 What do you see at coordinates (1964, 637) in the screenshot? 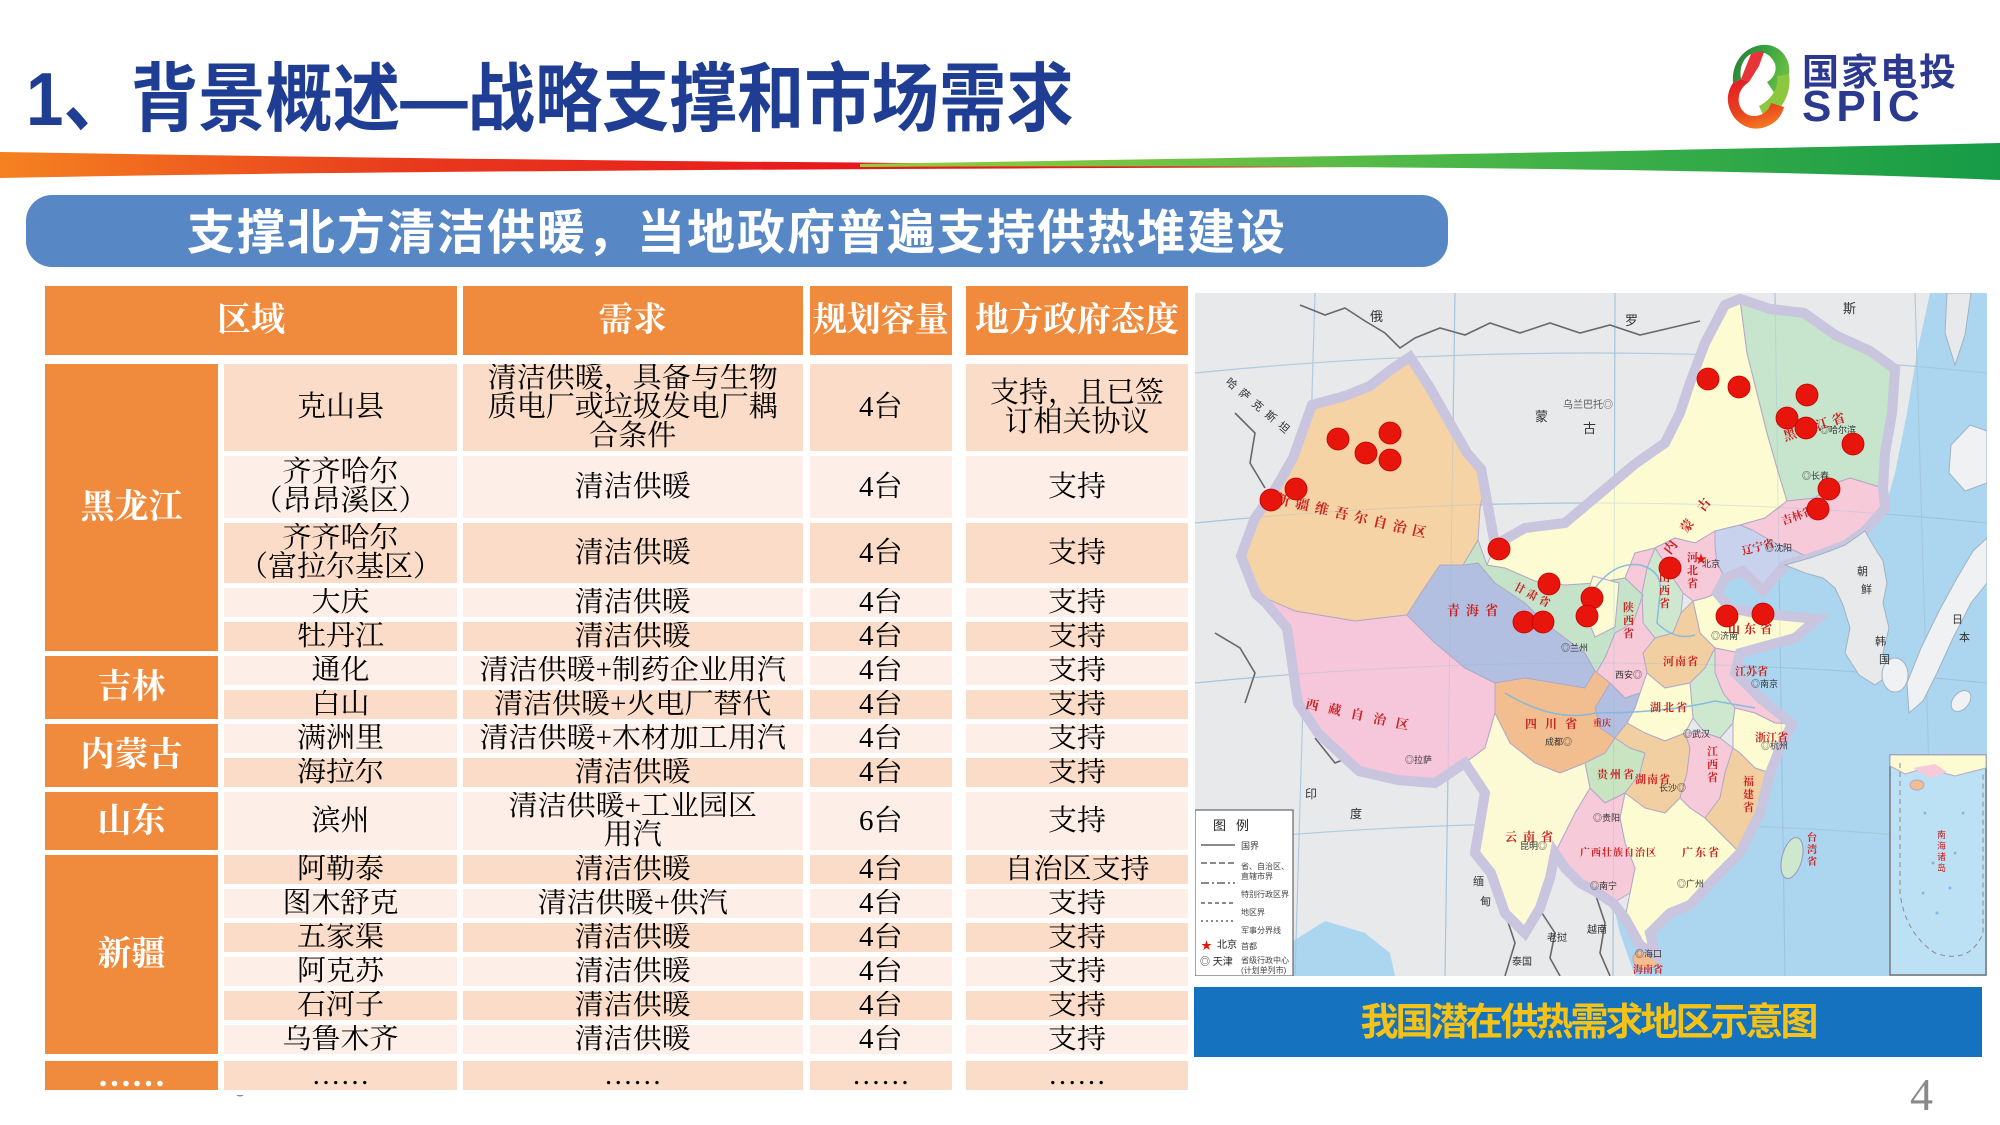
I see `svg-text: 本` at bounding box center [1964, 637].